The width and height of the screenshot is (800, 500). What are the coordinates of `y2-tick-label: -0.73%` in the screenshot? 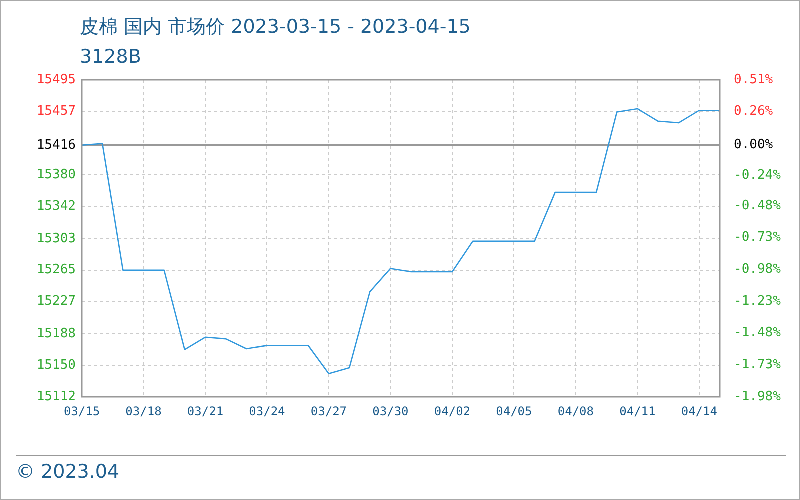 It's located at (758, 238).